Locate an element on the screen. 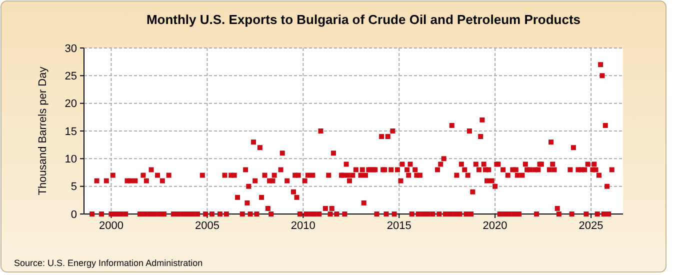 This screenshot has height=275, width=675. y-tick-label: 30 is located at coordinates (70, 48).